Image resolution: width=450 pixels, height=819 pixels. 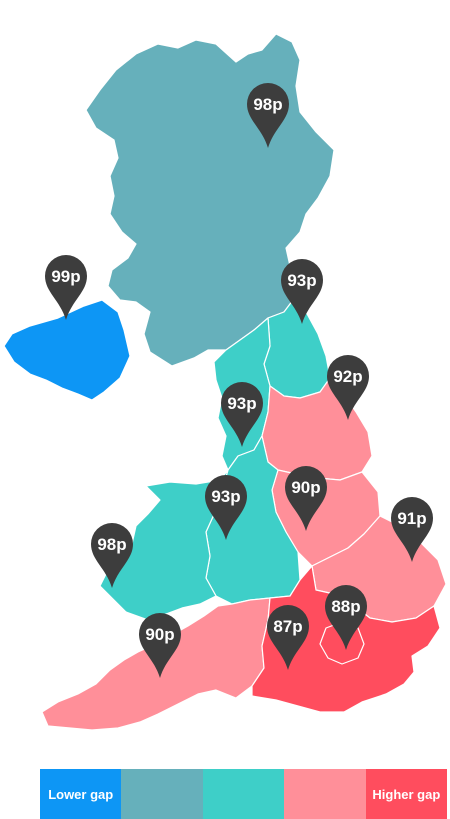 What do you see at coordinates (67, 350) in the screenshot?
I see `region-northern-ireland` at bounding box center [67, 350].